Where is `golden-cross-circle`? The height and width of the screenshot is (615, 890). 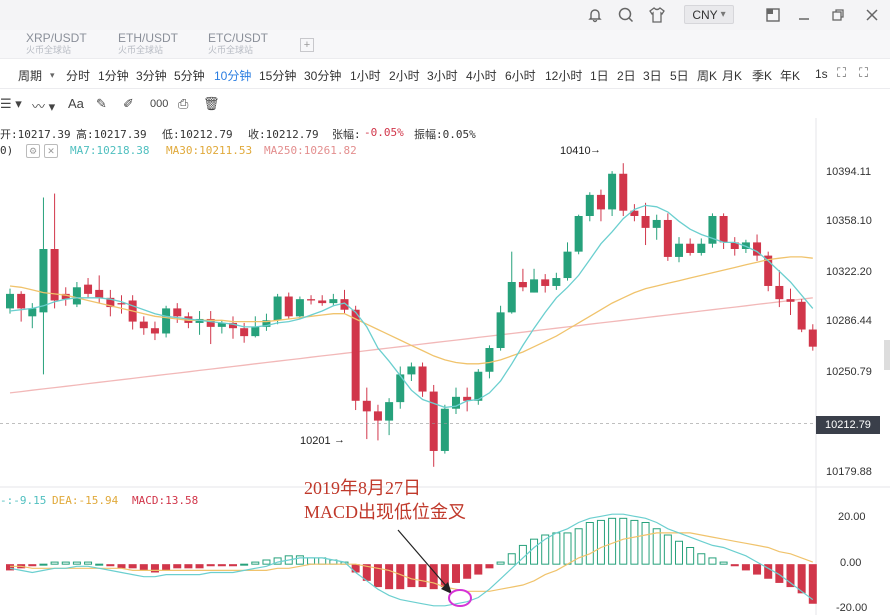 golden-cross-circle is located at coordinates (460, 598).